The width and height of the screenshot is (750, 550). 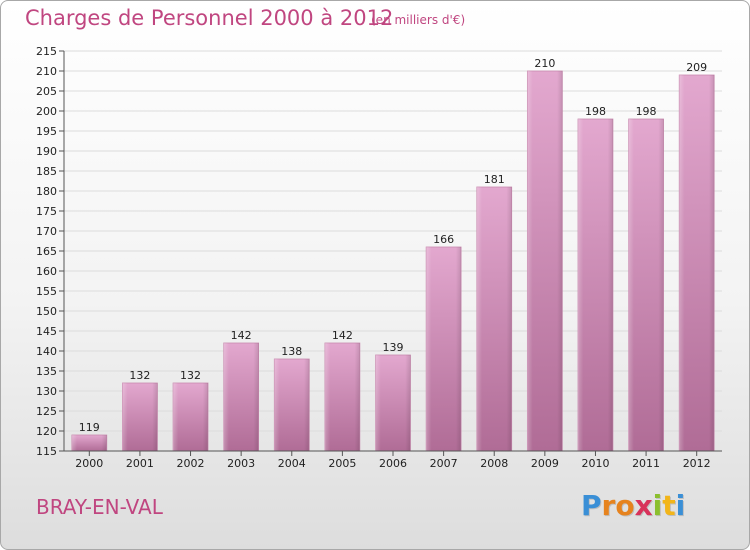 What do you see at coordinates (46, 371) in the screenshot?
I see `y-tick-label: 135` at bounding box center [46, 371].